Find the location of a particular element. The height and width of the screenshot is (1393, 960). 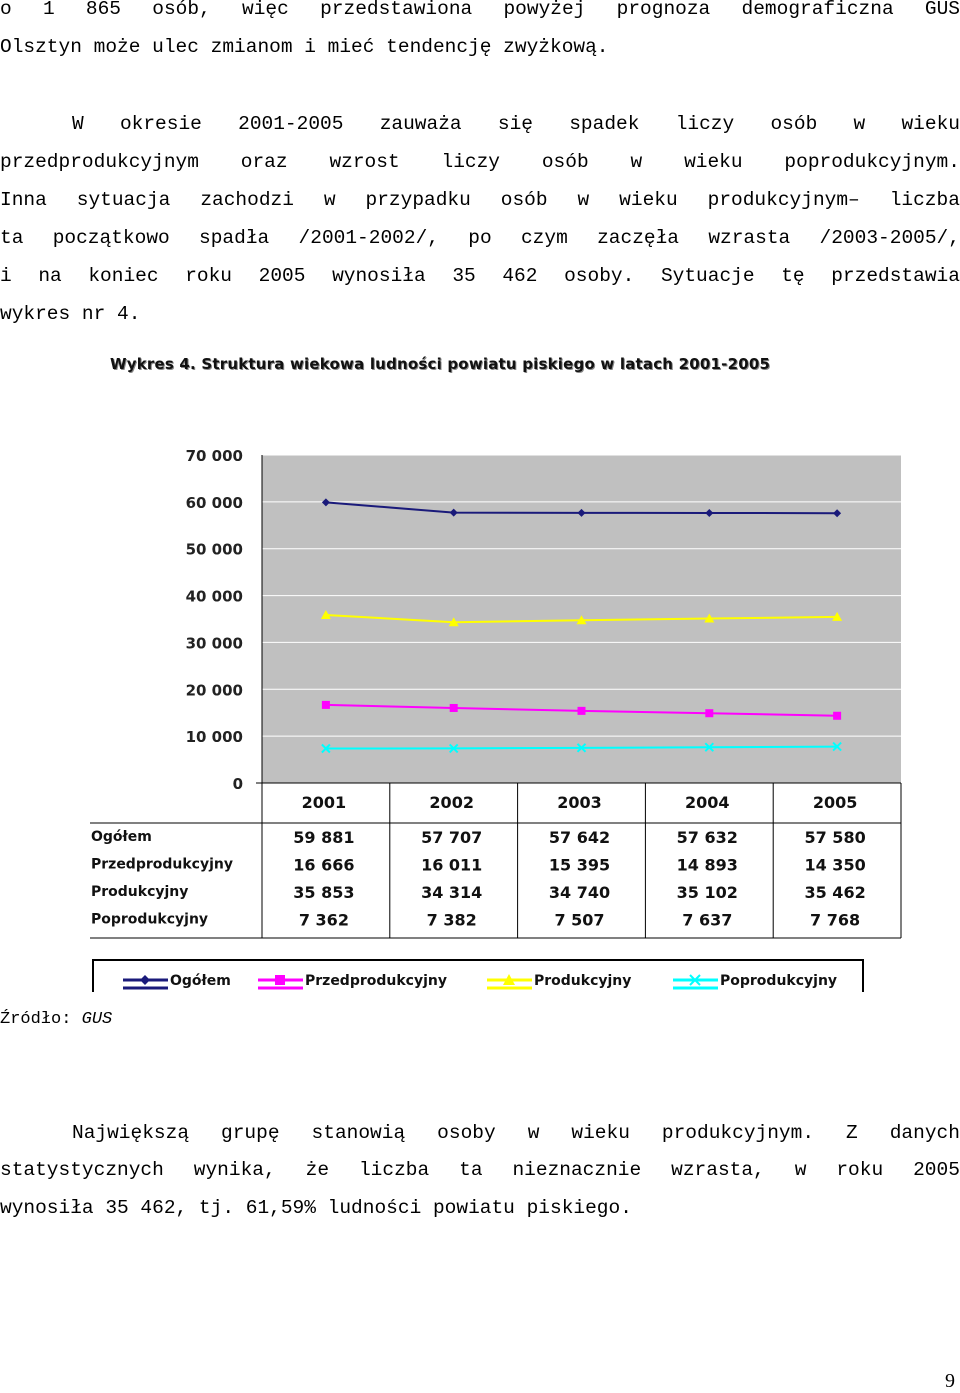

page-number: 9 is located at coordinates (950, 1381).